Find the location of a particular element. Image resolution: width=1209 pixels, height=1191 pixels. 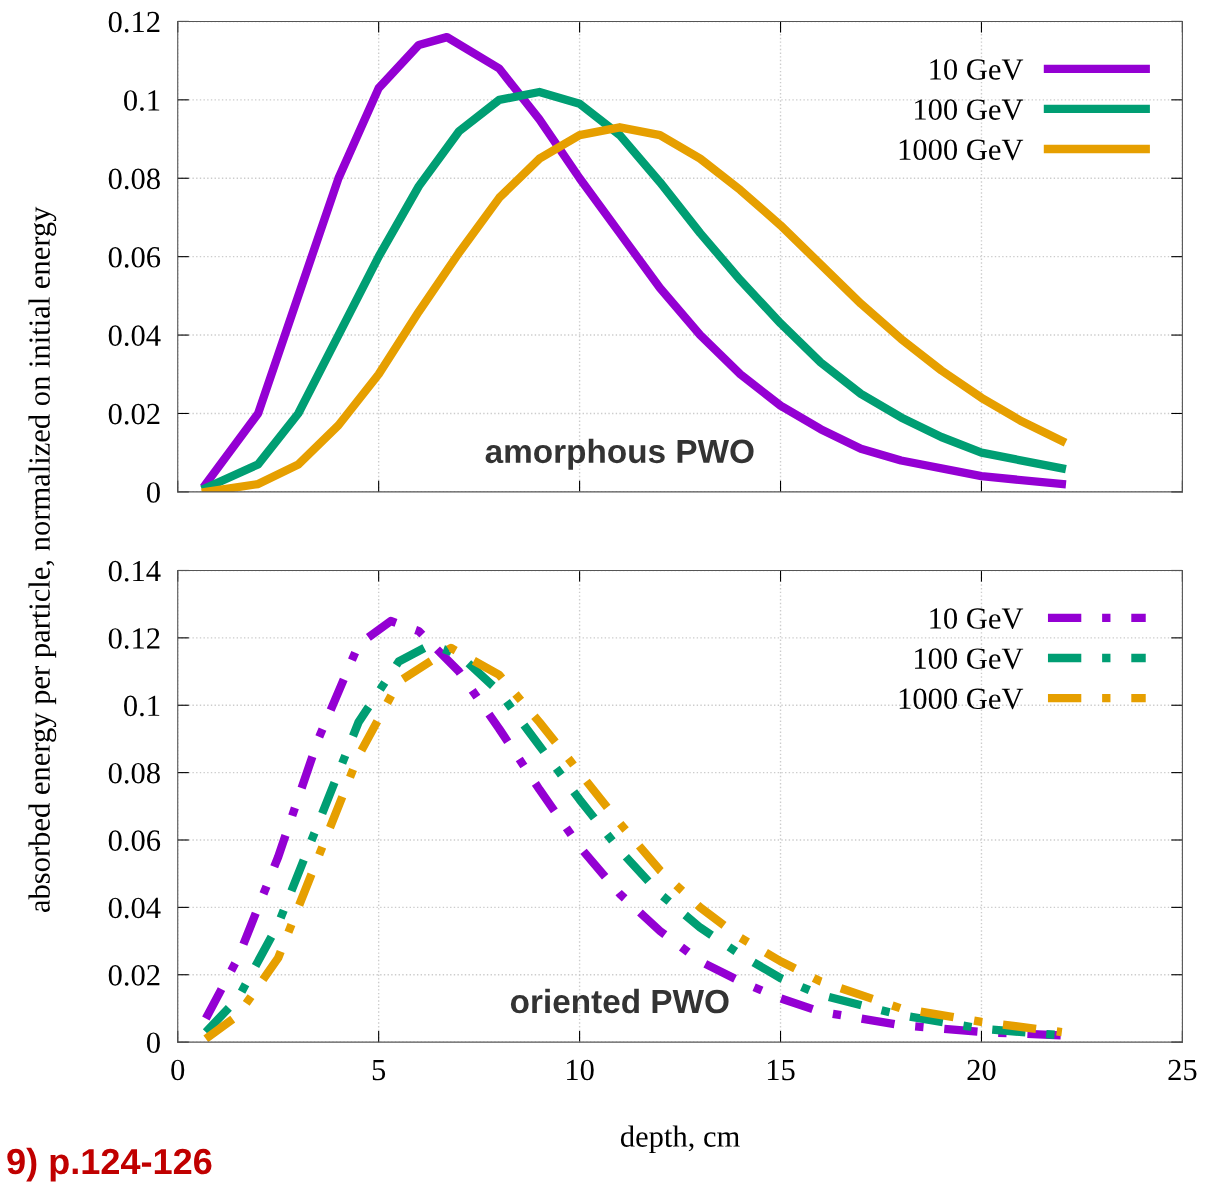

x-tick-label: 15 is located at coordinates (781, 1070).